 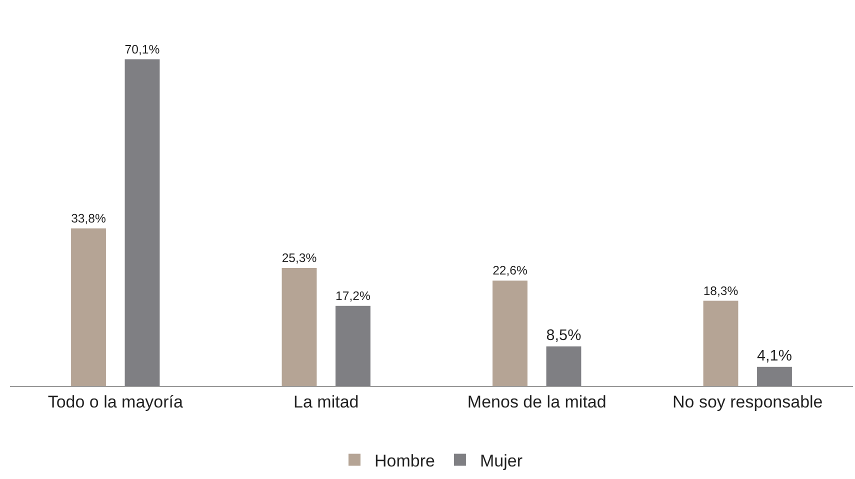 What do you see at coordinates (88, 219) in the screenshot?
I see `data-label: 33,8%` at bounding box center [88, 219].